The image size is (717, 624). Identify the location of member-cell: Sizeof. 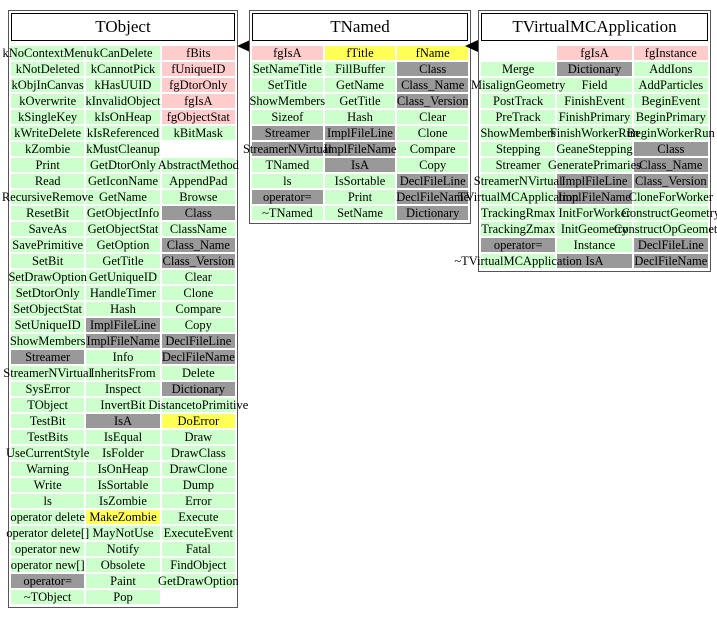
(287, 117).